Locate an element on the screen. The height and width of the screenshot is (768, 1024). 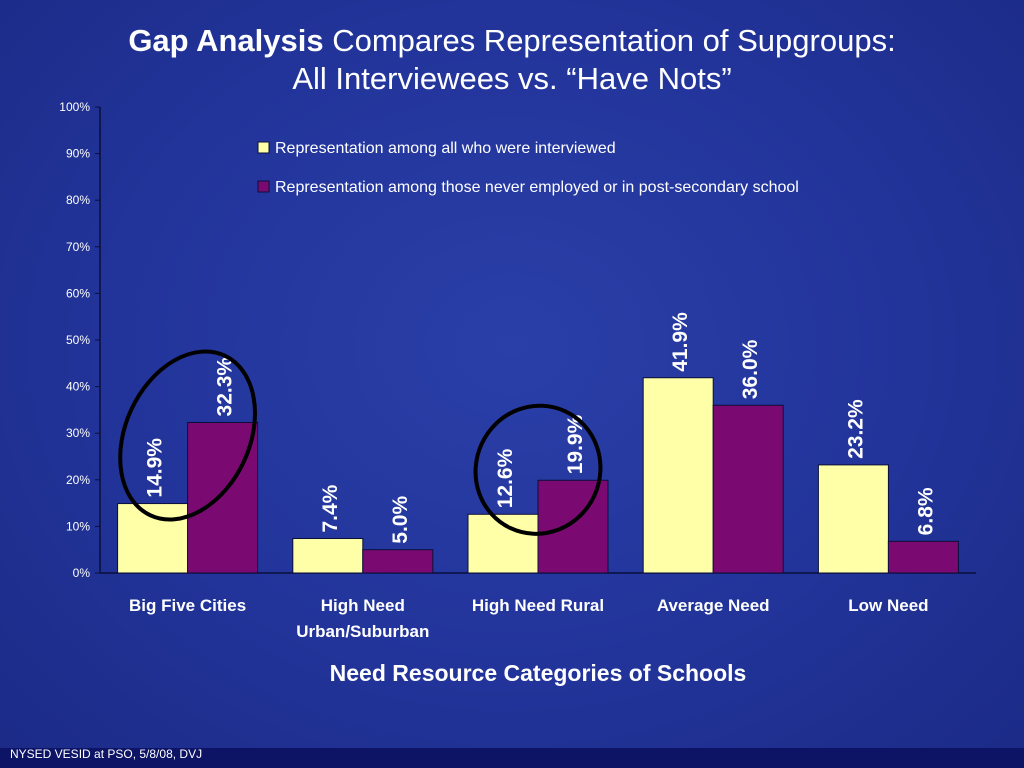
y-tick-label: 40% is located at coordinates (78, 387).